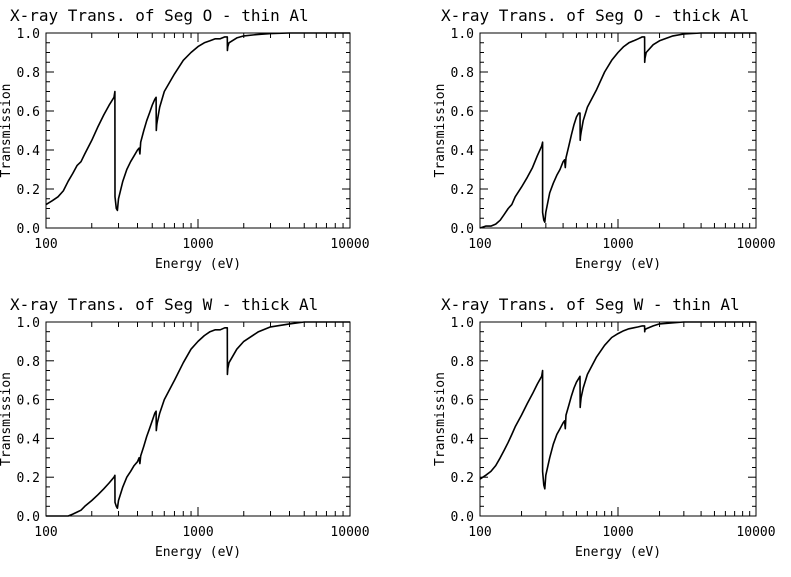  I want to click on chart-title: X-ray Trans. of Seg W - thick Al, so click(164, 304).